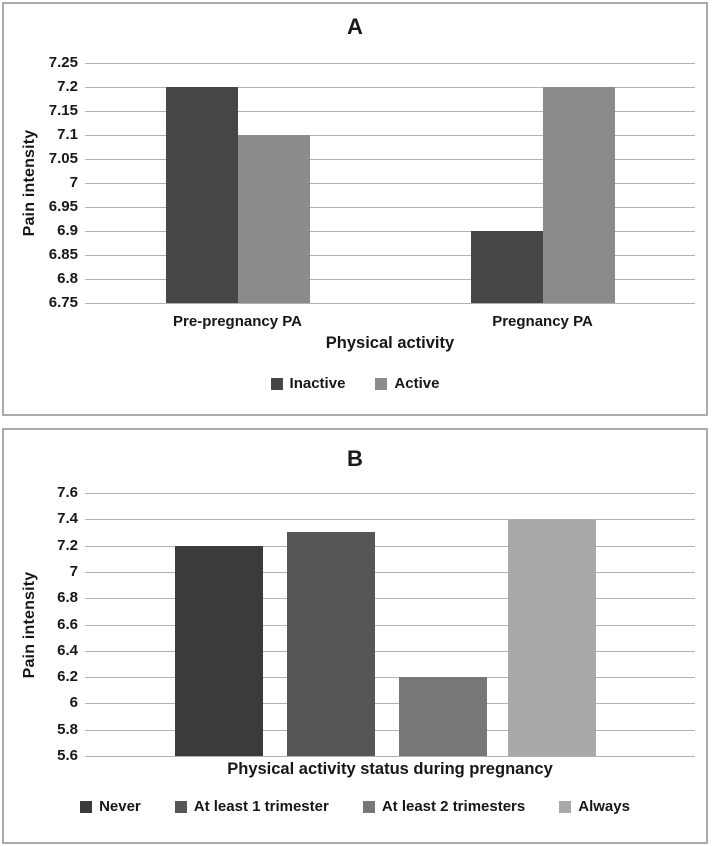  Describe the element at coordinates (390, 343) in the screenshot. I see `chart-a-x-axis-label: Physical activity` at that location.